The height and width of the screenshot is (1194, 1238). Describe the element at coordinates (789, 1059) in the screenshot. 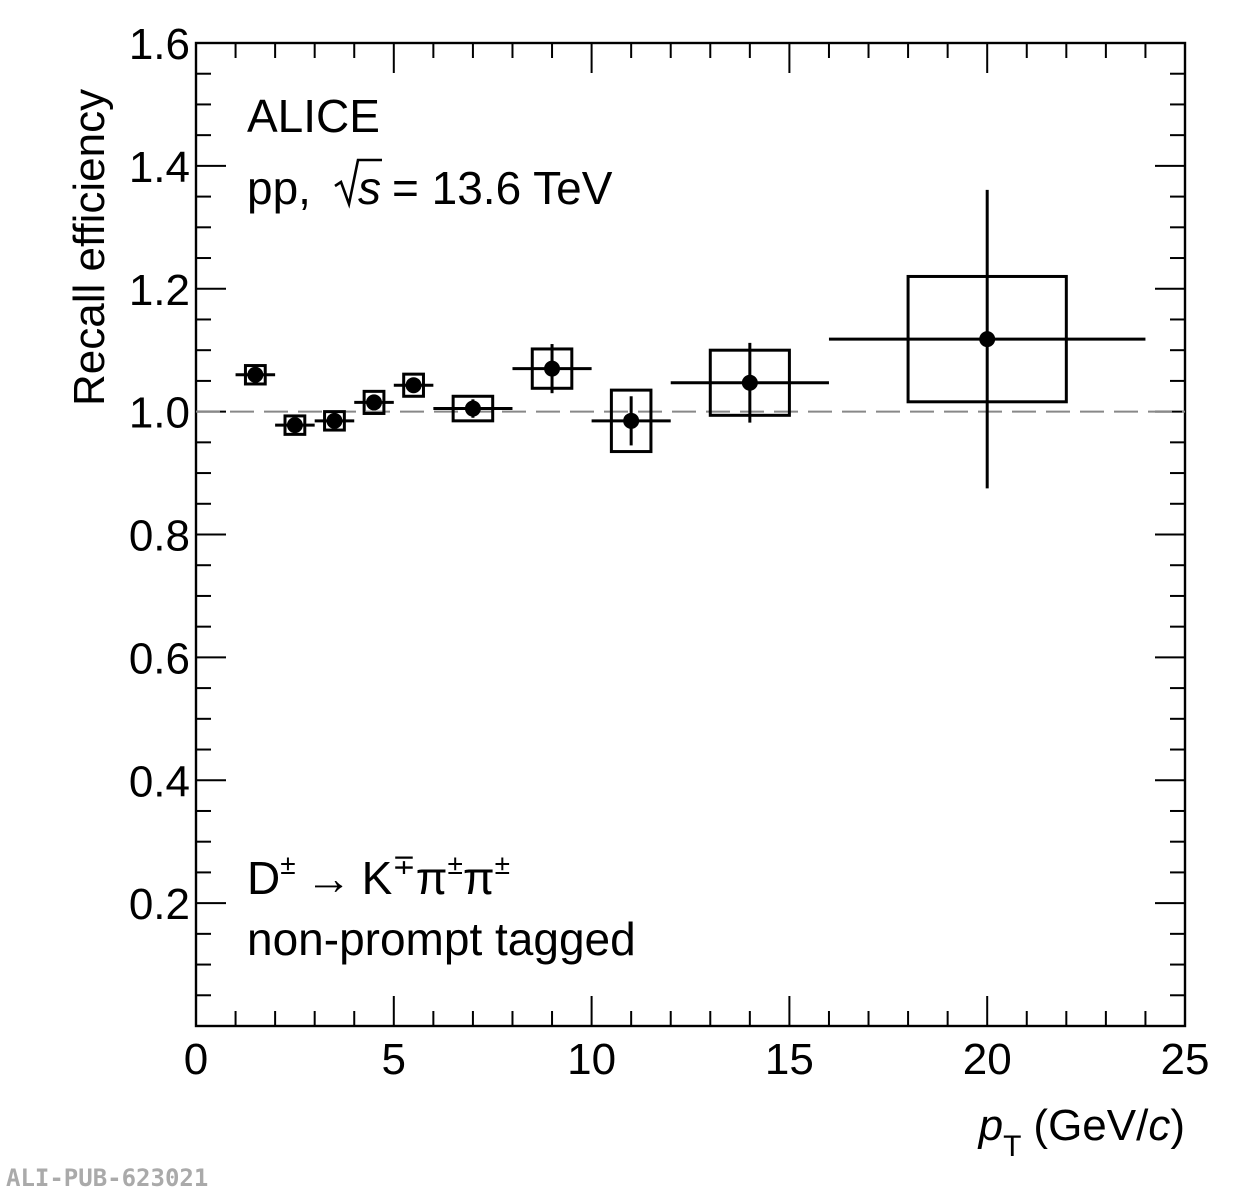

I see `x-tick-label: 15` at that location.